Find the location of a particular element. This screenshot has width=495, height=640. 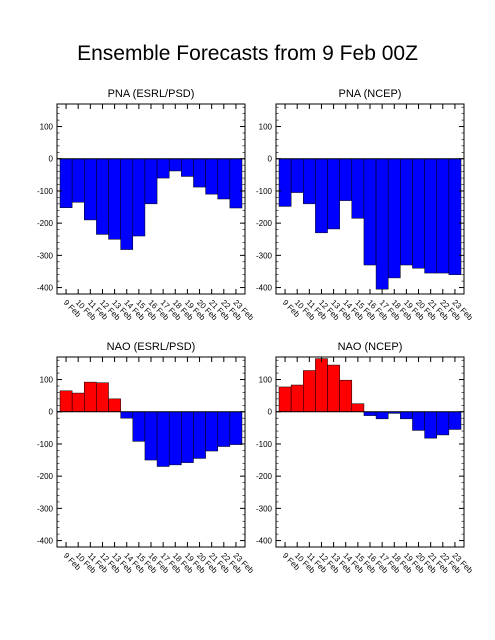

chart-title: NAO (NCEP) is located at coordinates (370, 347).